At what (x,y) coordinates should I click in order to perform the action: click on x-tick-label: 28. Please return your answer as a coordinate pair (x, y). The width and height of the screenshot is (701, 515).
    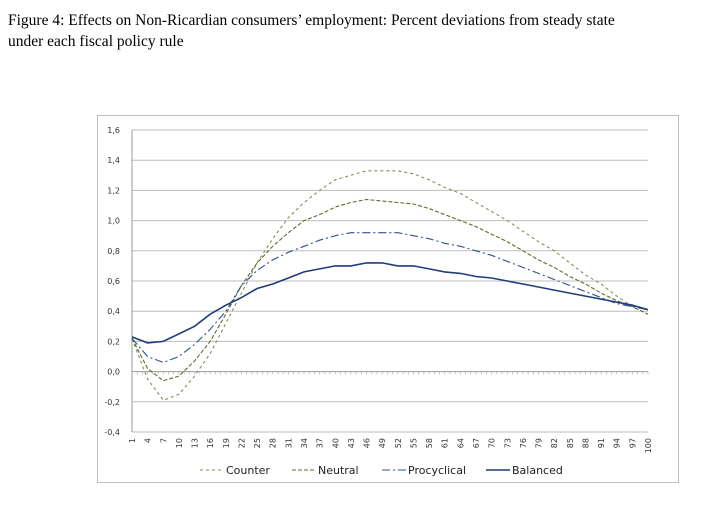
    Looking at the image, I should click on (273, 443).